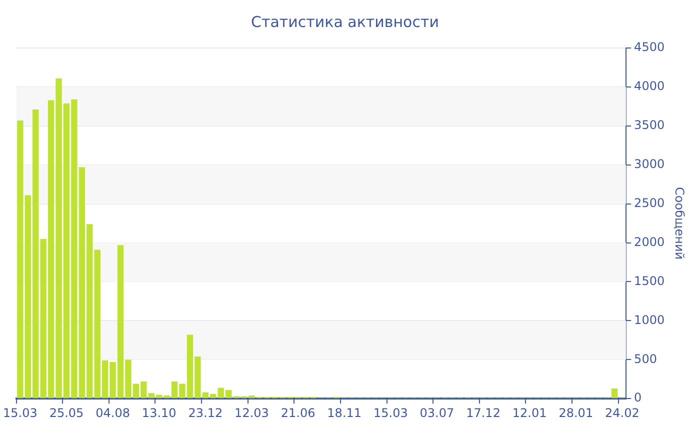 The height and width of the screenshot is (430, 700). What do you see at coordinates (113, 413) in the screenshot?
I see `x-tick-label: 04.08` at bounding box center [113, 413].